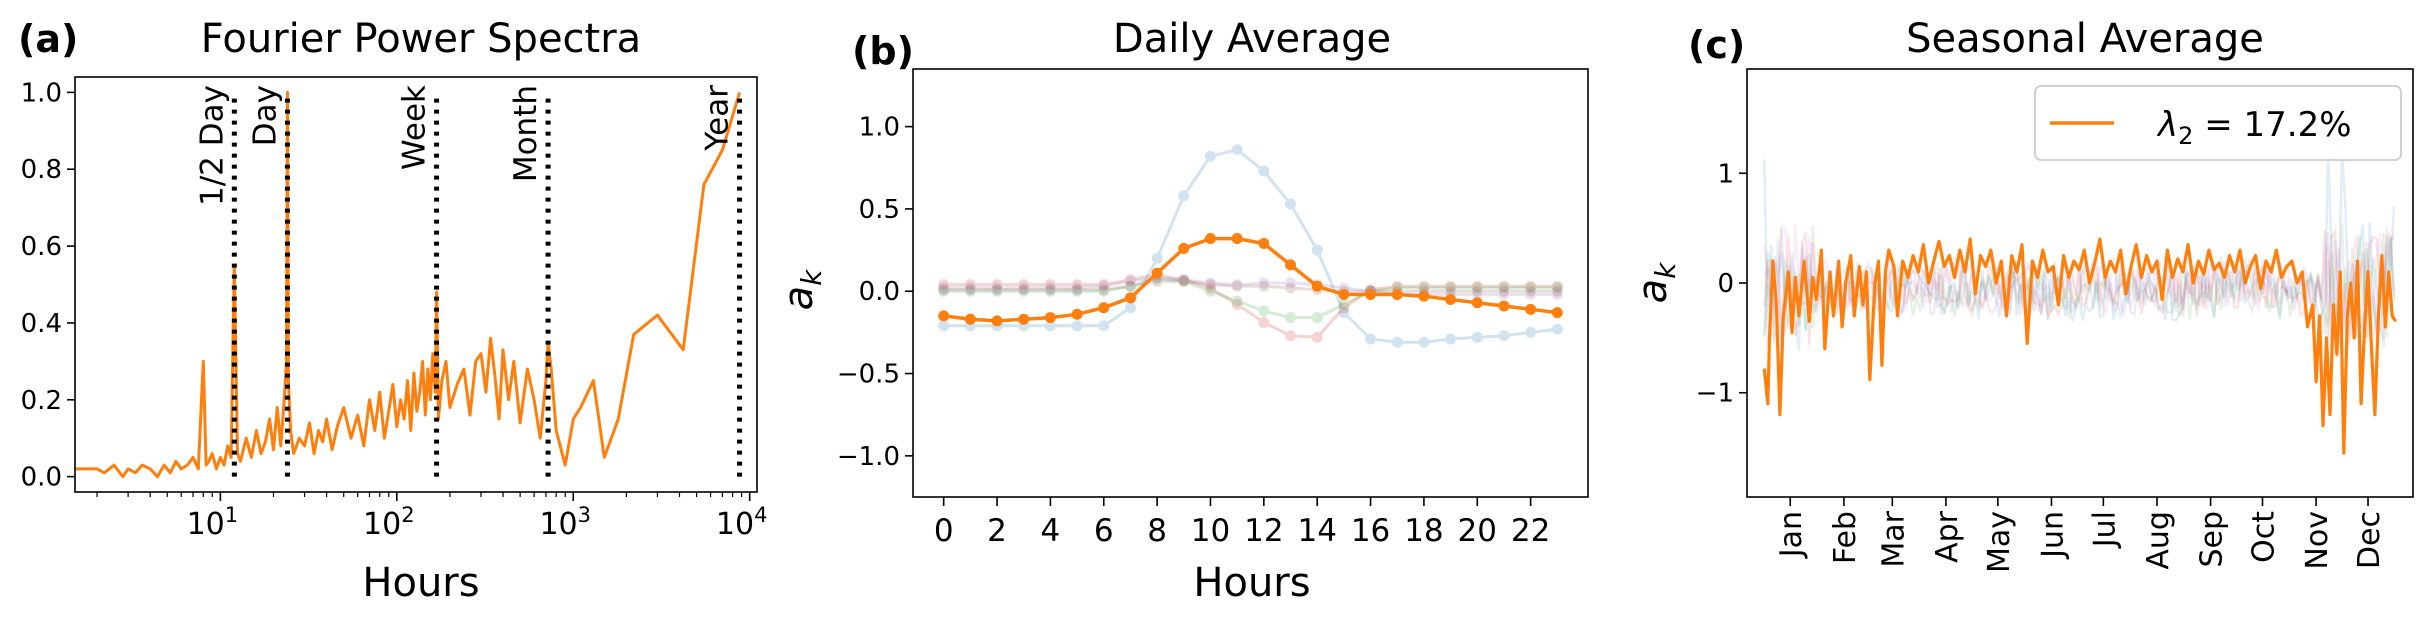  What do you see at coordinates (565, 522) in the screenshot?
I see `x-tick-label-a: 10³` at bounding box center [565, 522].